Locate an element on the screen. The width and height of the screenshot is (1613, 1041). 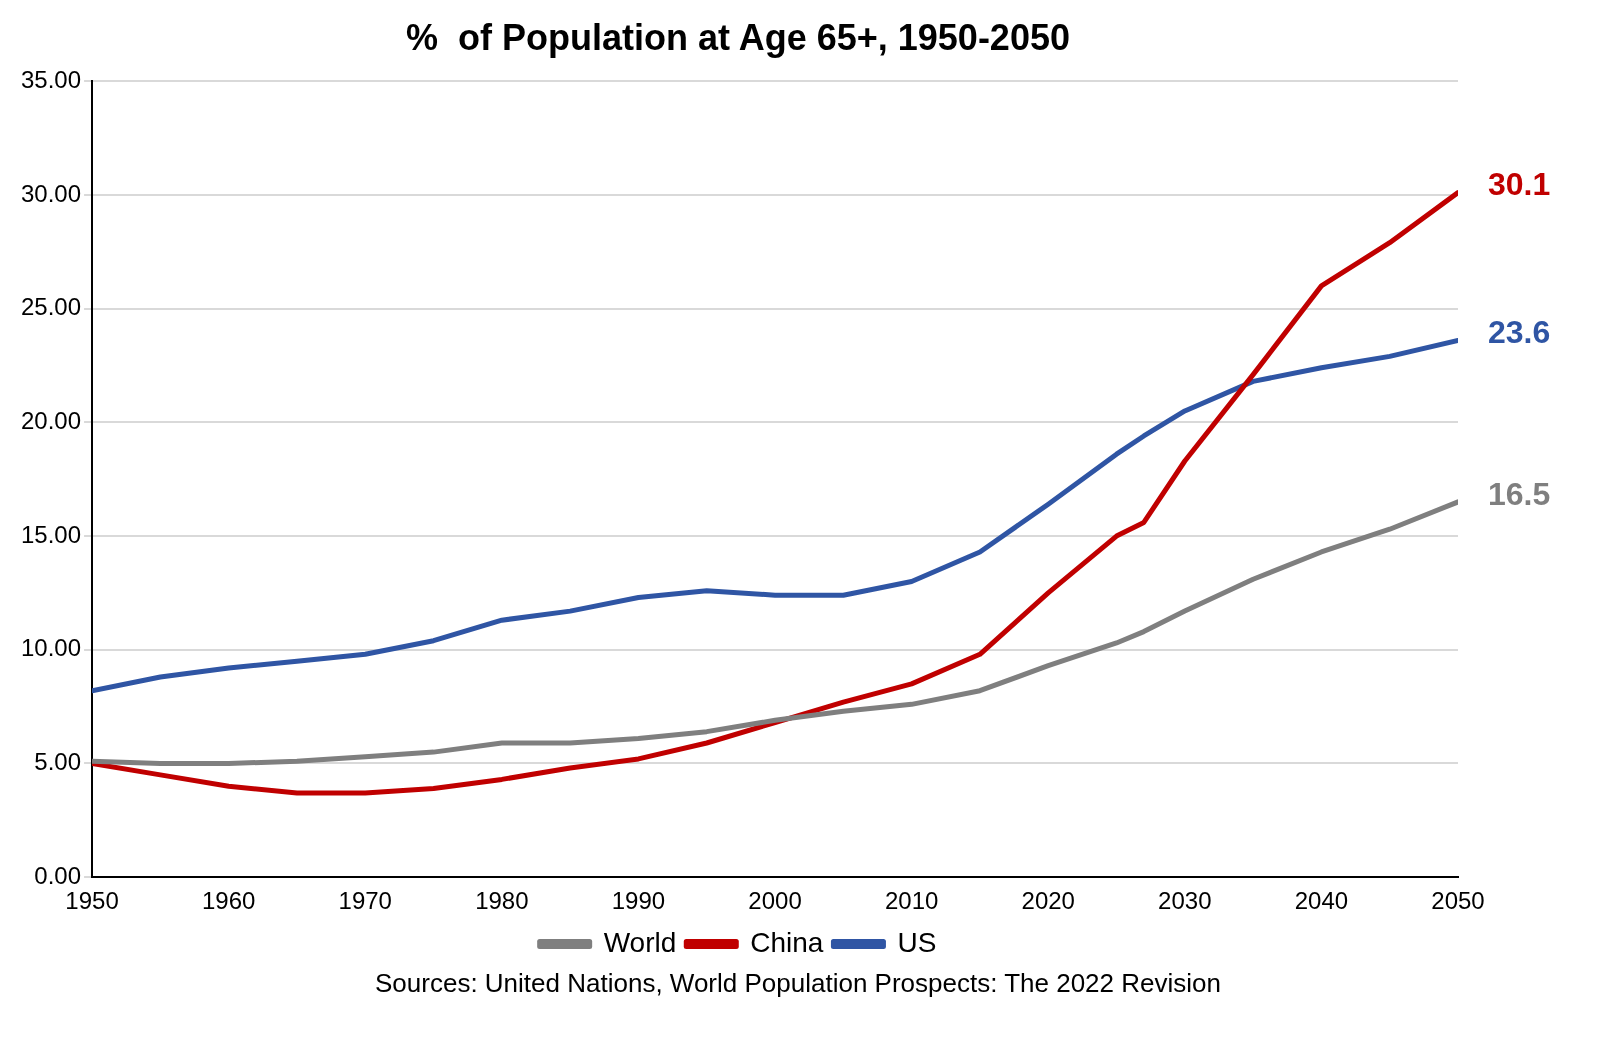
legend-label: US is located at coordinates (917, 942).